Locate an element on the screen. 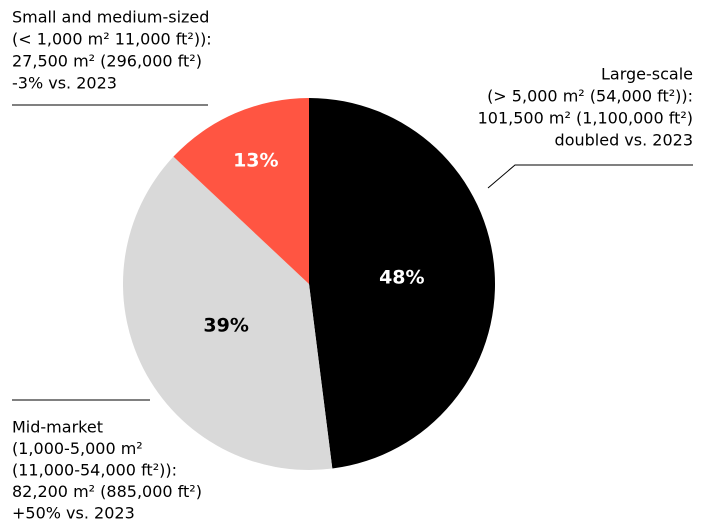 The height and width of the screenshot is (519, 711). category-detail: +50% vs. 2023 is located at coordinates (73, 511).